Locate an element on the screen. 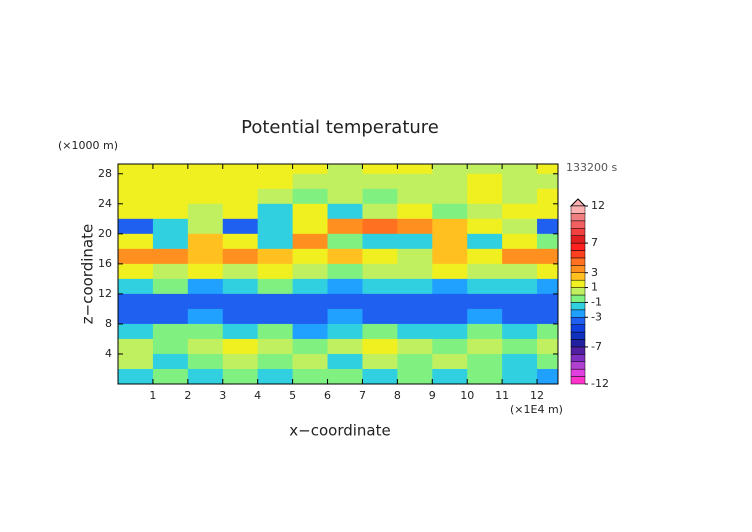  y-tick-label: 28 is located at coordinates (105, 173).